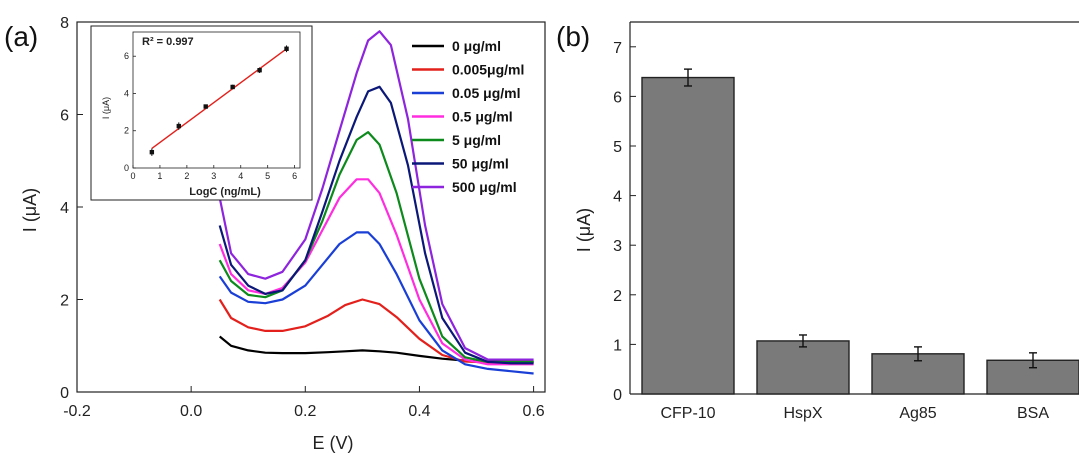 The height and width of the screenshot is (456, 1079). What do you see at coordinates (77, 411) in the screenshot?
I see `x-tick-label: -0.2` at bounding box center [77, 411].